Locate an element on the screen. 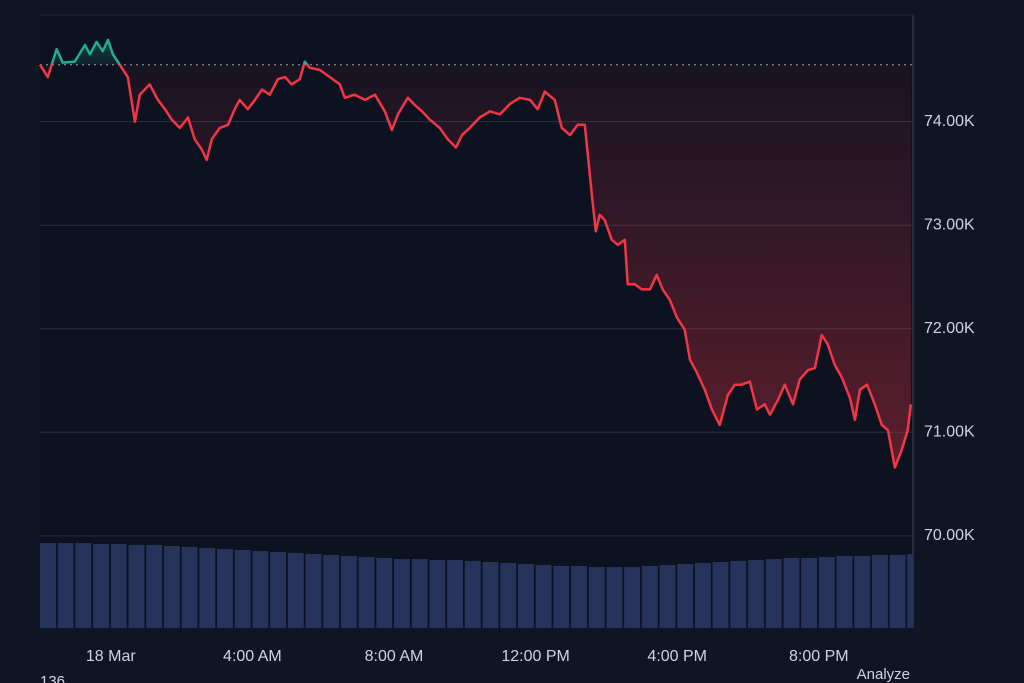 This screenshot has height=683, width=1024. footer-right: Analyze is located at coordinates (883, 674).